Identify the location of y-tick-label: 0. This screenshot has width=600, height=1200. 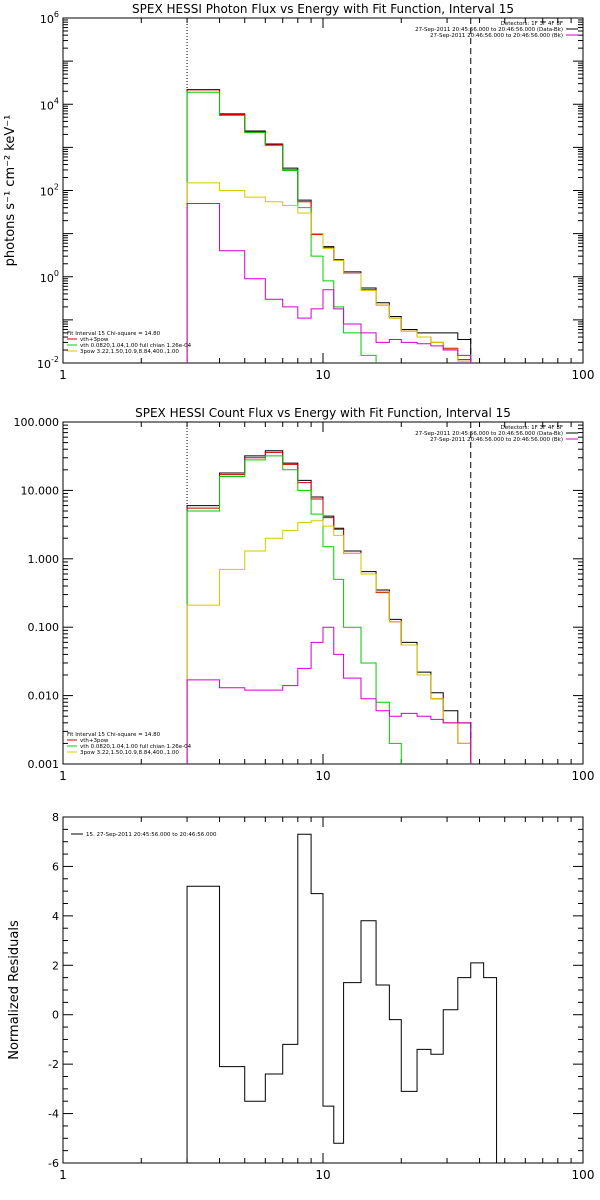
(55, 1015).